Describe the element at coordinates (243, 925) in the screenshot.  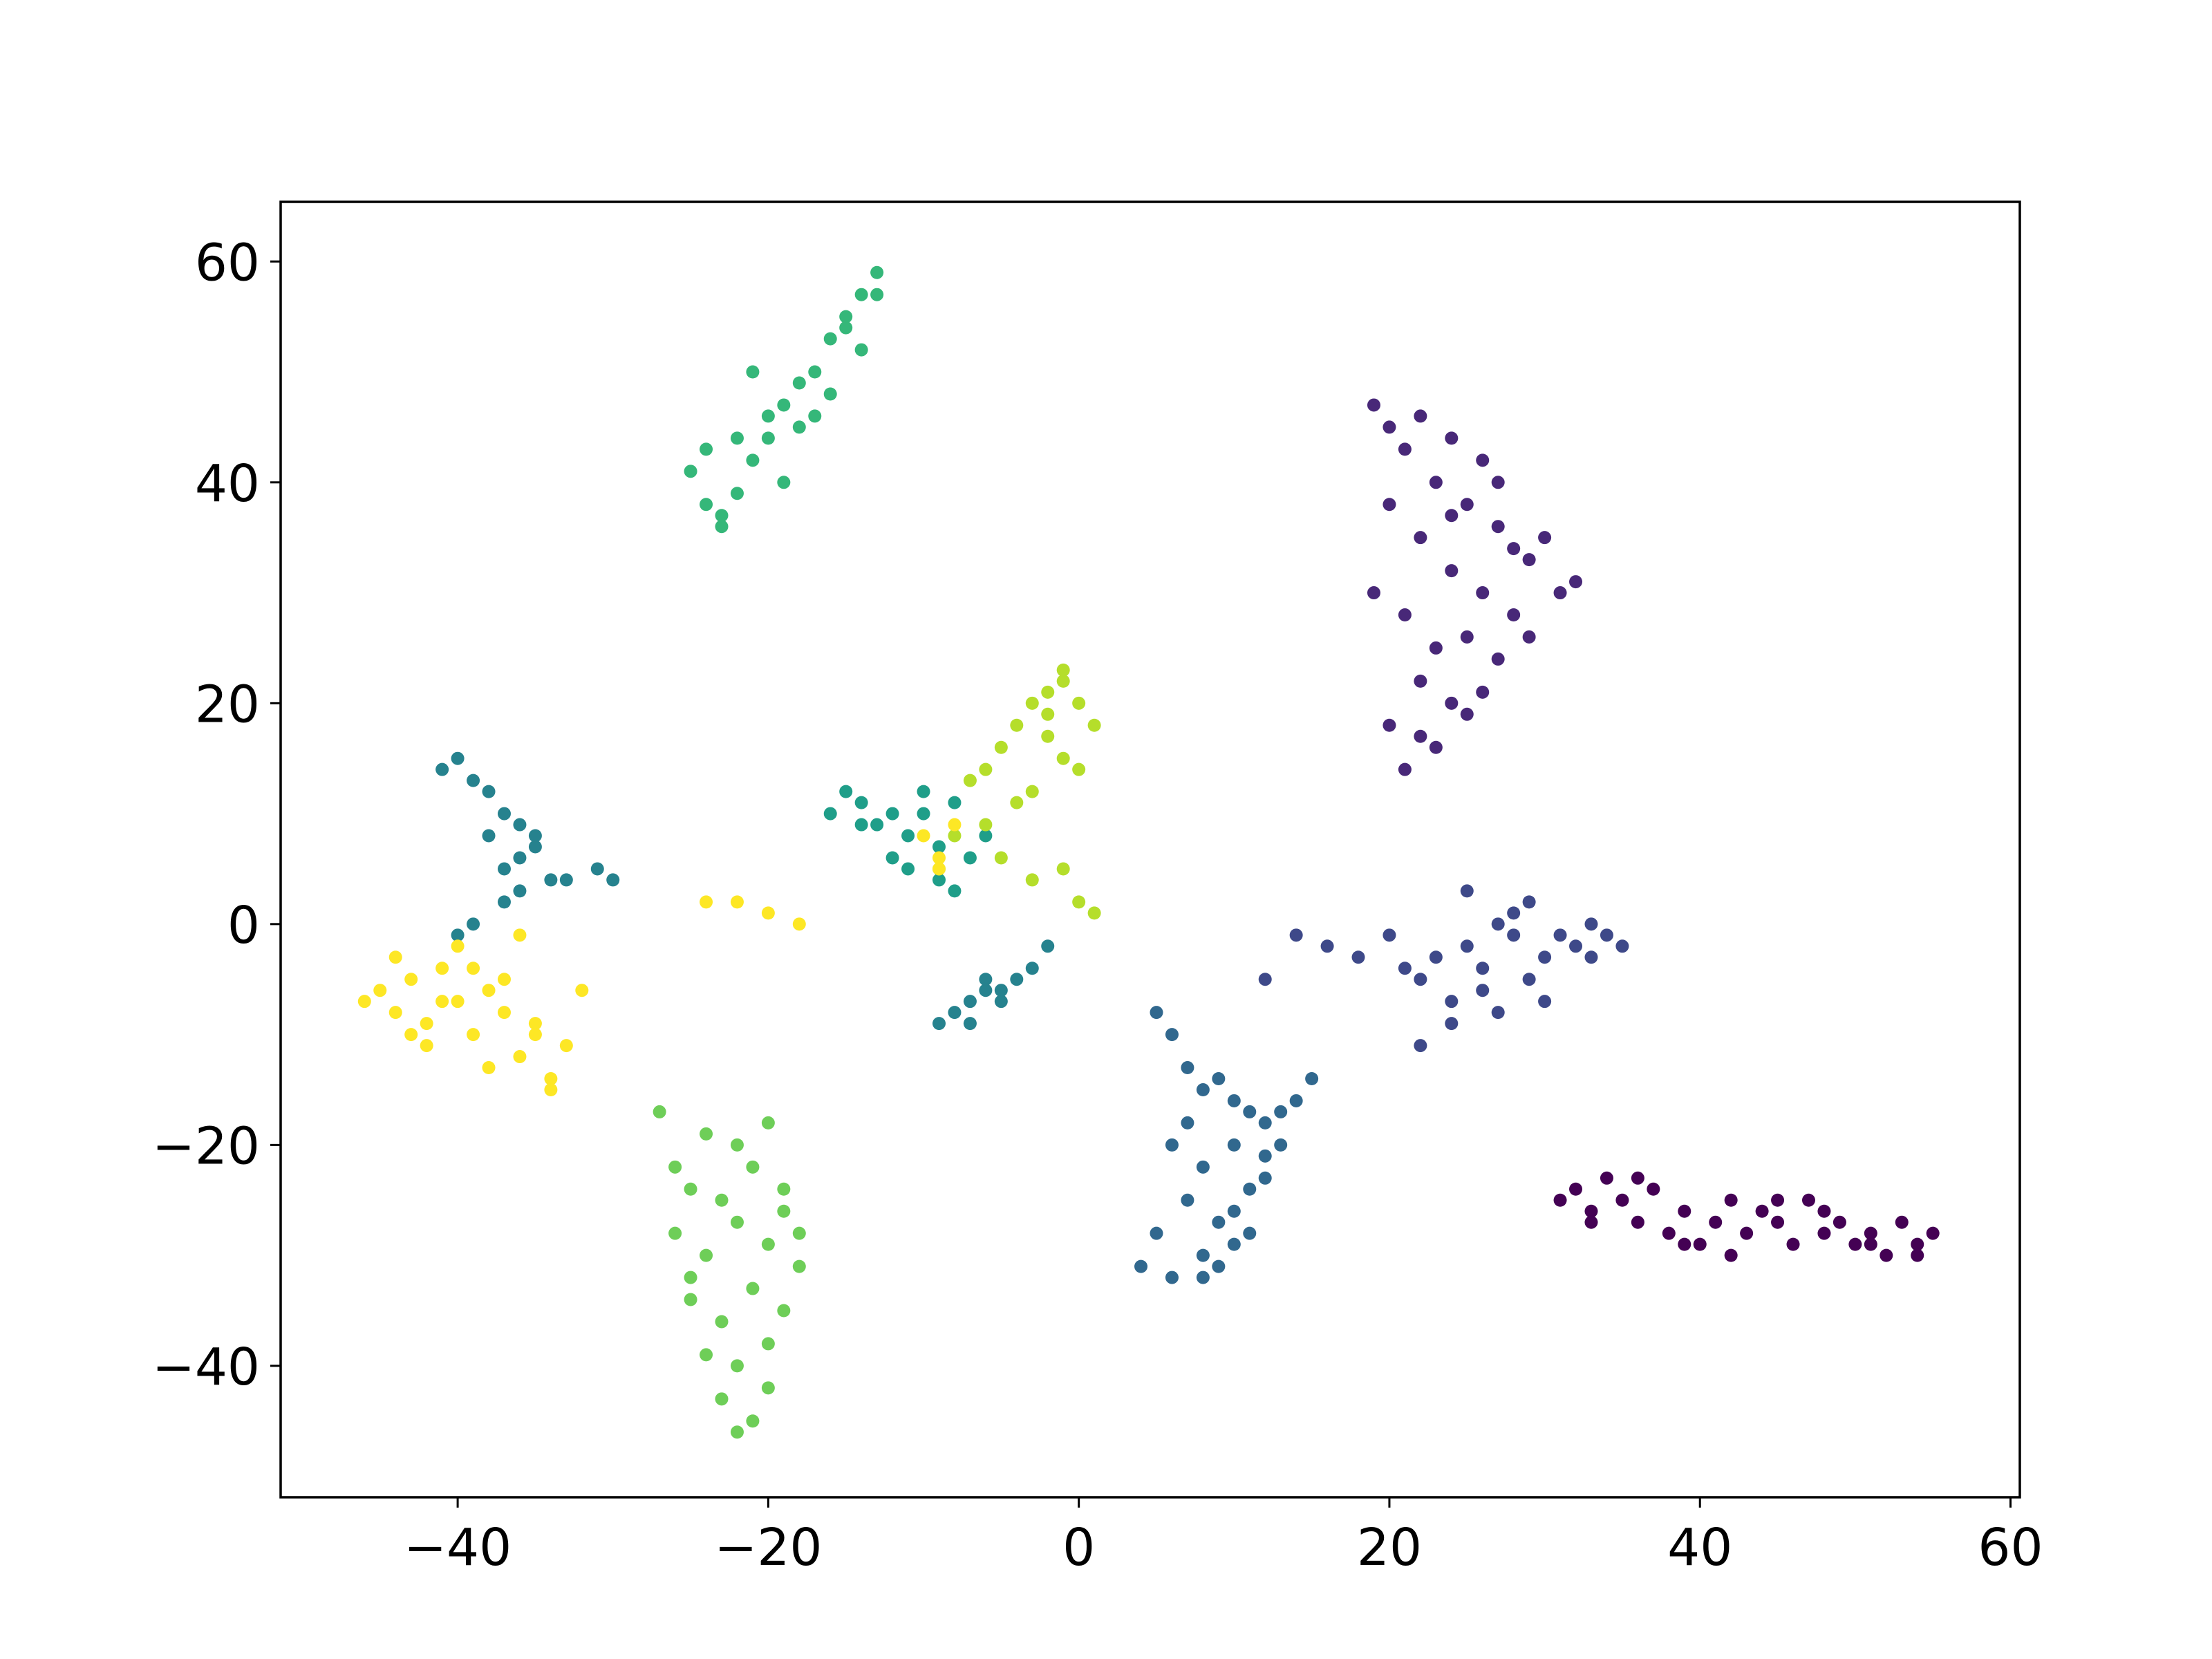
I see `y-tick-label: 0` at that location.